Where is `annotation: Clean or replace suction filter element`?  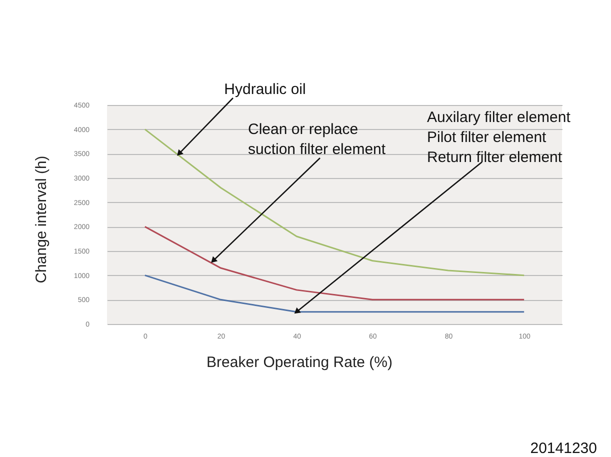
annotation: Clean or replace suction filter element is located at coordinates (317, 139).